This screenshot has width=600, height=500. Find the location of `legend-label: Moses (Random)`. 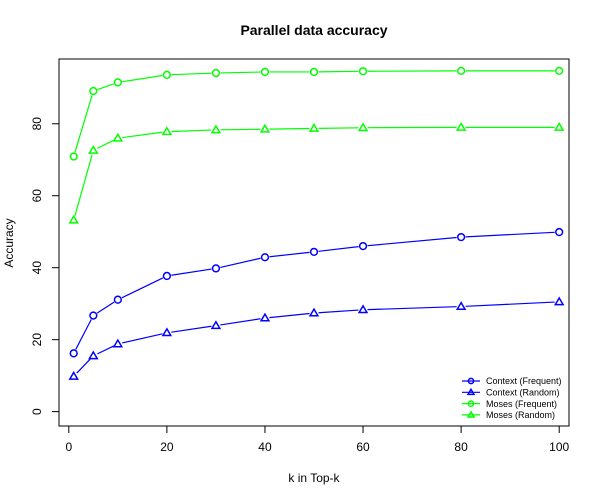

legend-label: Moses (Random) is located at coordinates (520, 415).